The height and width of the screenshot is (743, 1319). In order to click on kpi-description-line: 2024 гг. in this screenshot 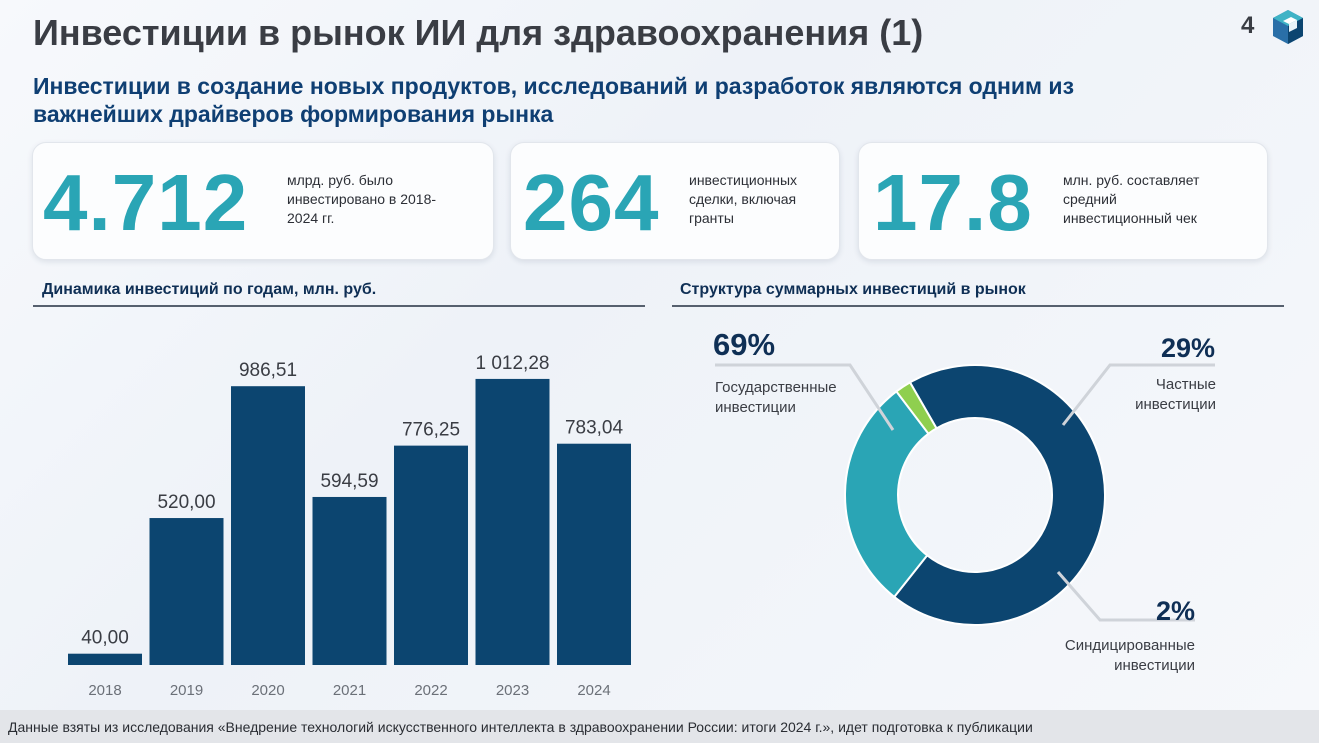, I will do `click(311, 218)`.